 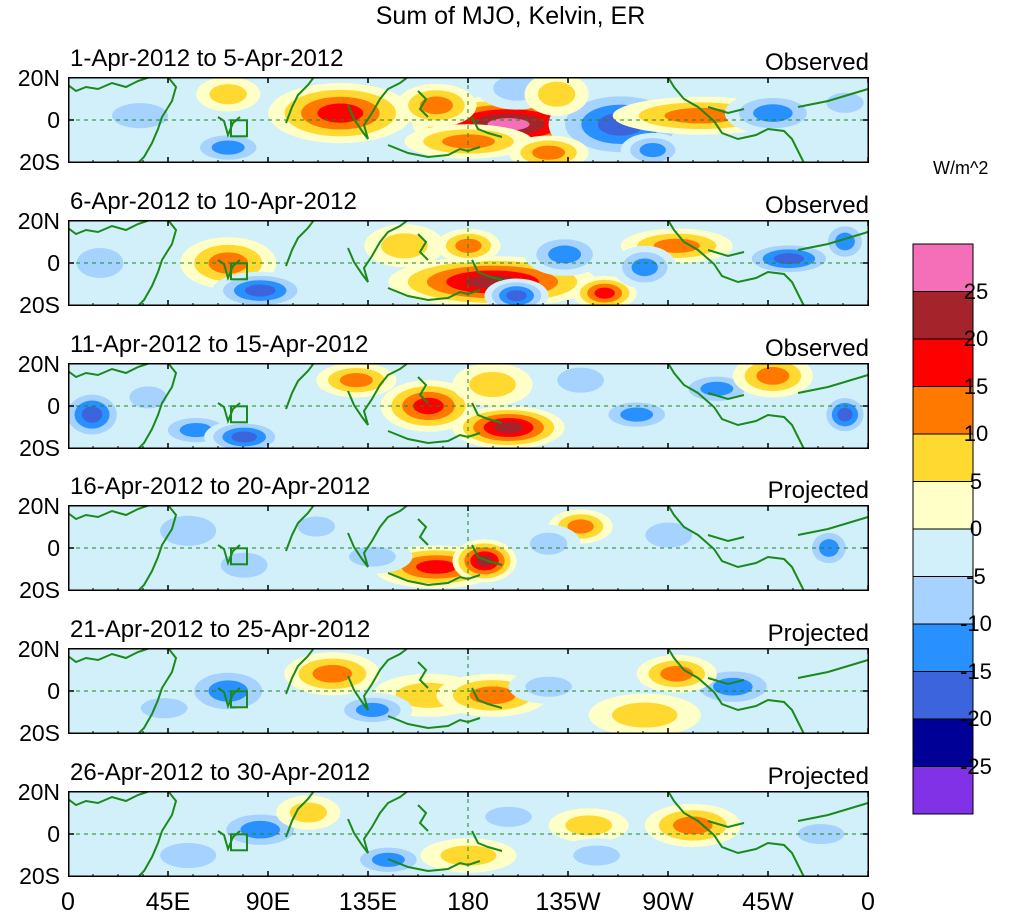 I want to click on colorbar-level-label: -15, so click(x=976, y=671).